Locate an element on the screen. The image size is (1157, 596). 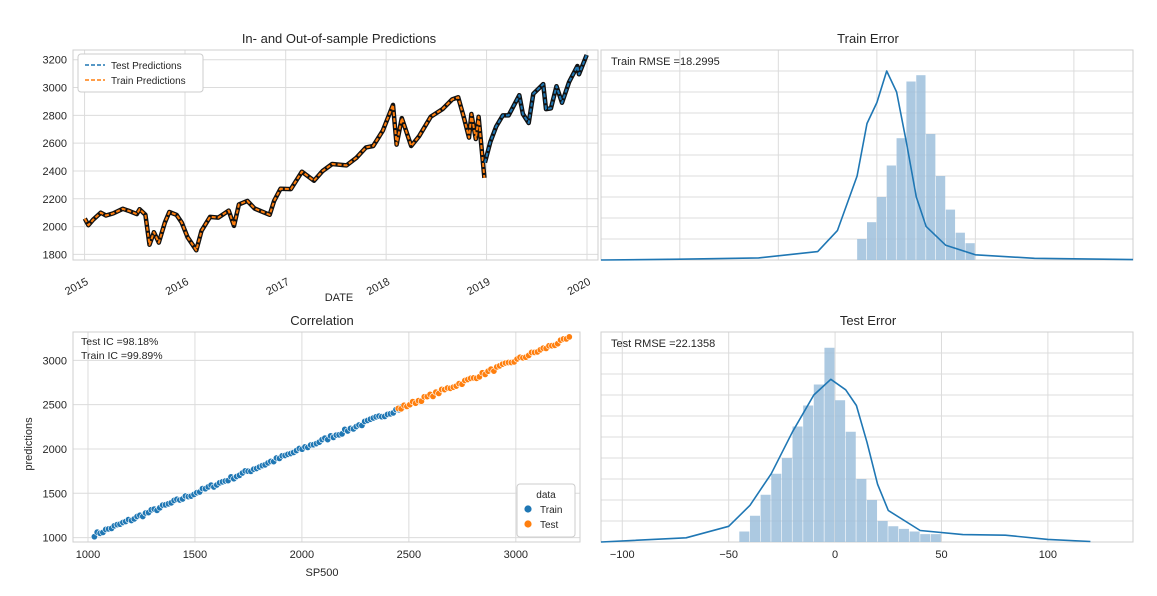
correlation-xlabel: SP500 is located at coordinates (321, 573).